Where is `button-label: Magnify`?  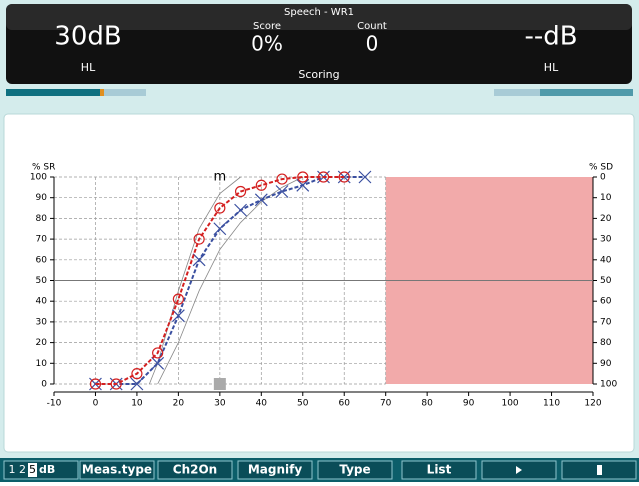
button-label: Magnify is located at coordinates (275, 470).